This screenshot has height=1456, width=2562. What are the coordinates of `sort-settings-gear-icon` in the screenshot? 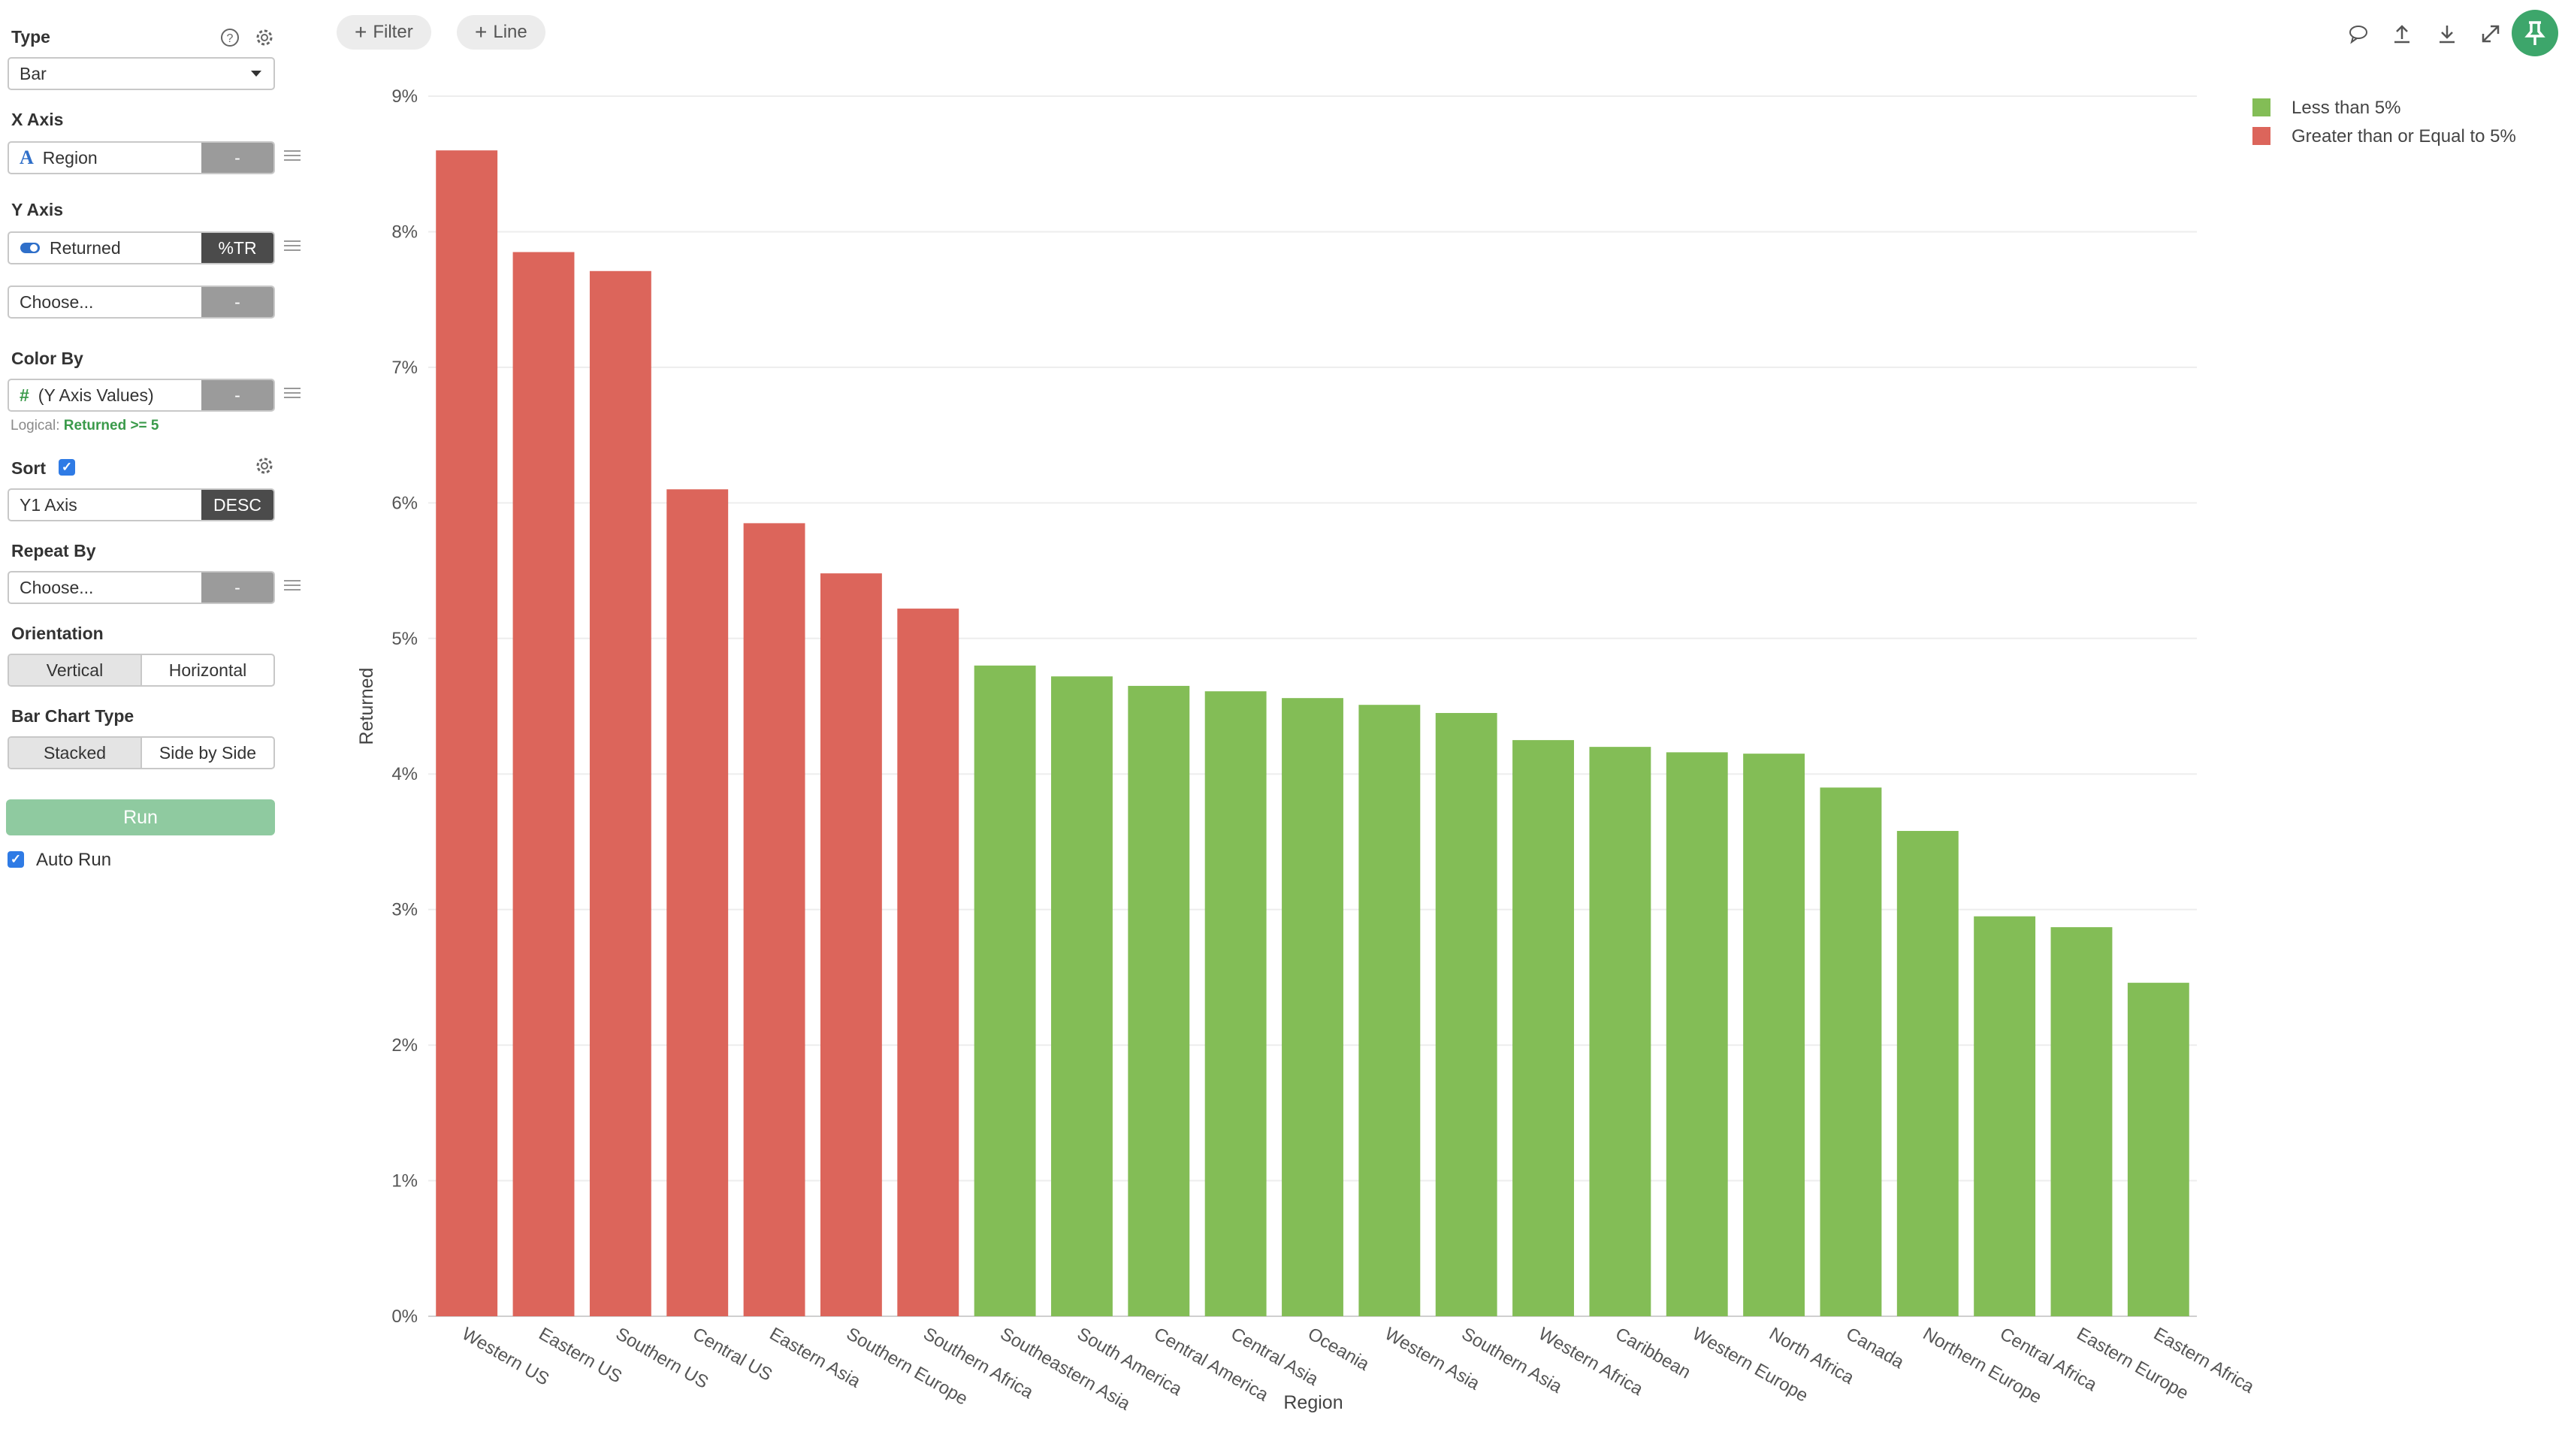 It's located at (264, 465).